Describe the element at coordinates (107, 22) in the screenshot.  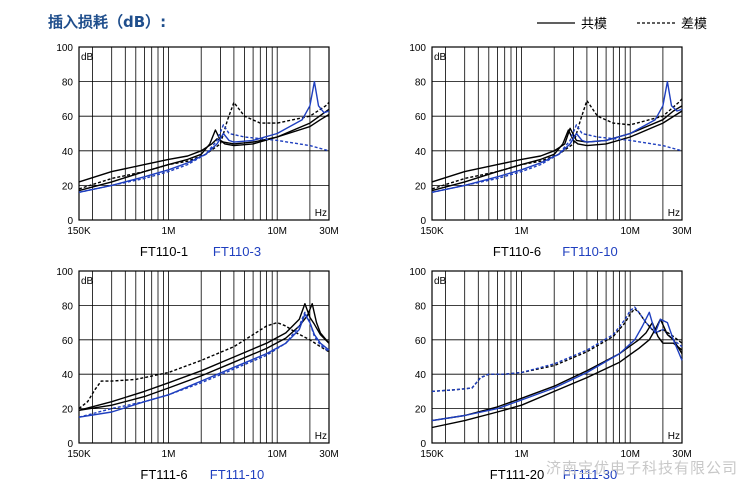
I see `page-title: 插入损耗（dB）:` at that location.